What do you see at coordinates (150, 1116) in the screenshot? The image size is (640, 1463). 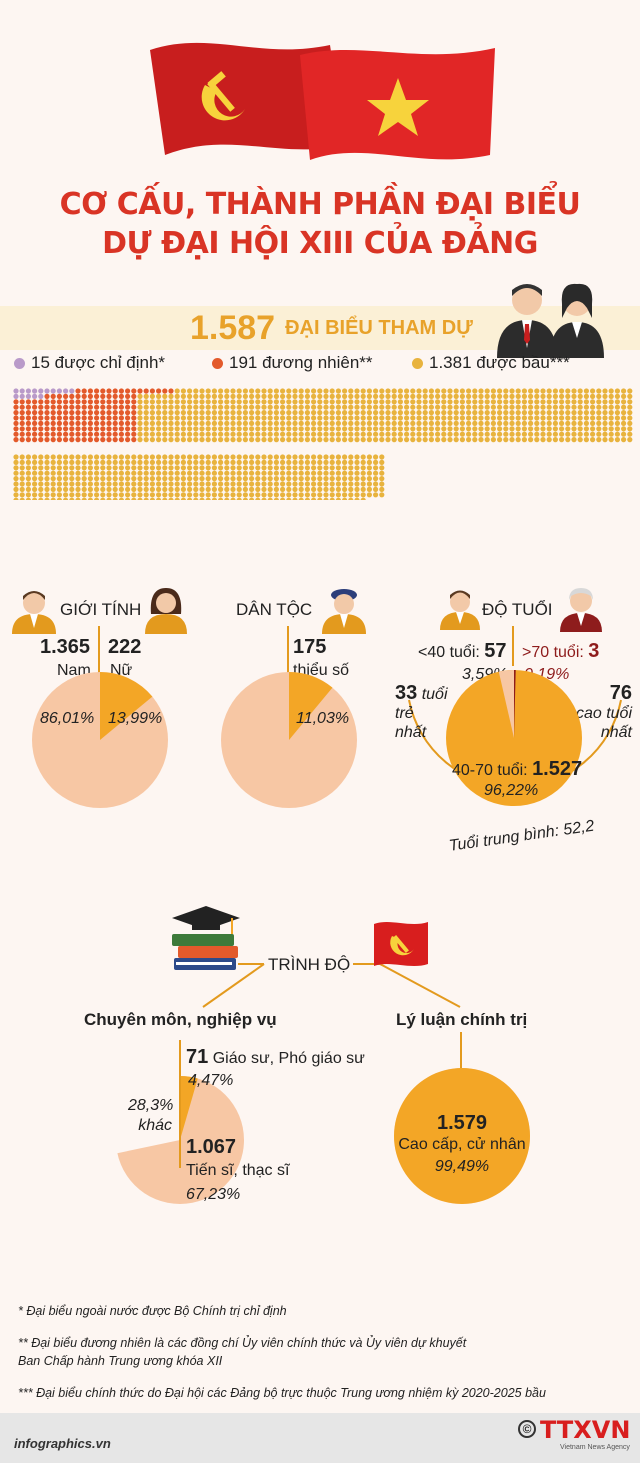 I see `other-block: 28,3% khác` at bounding box center [150, 1116].